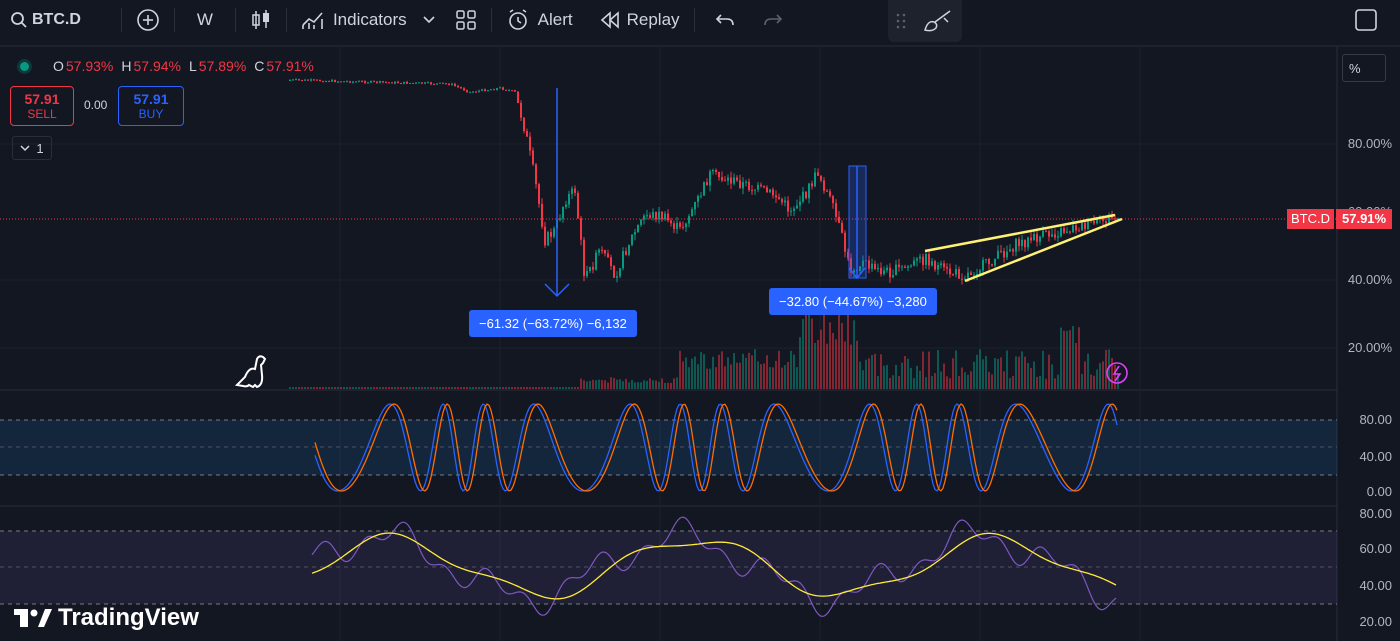  What do you see at coordinates (96, 105) in the screenshot?
I see `spread-value: 0.00` at bounding box center [96, 105].